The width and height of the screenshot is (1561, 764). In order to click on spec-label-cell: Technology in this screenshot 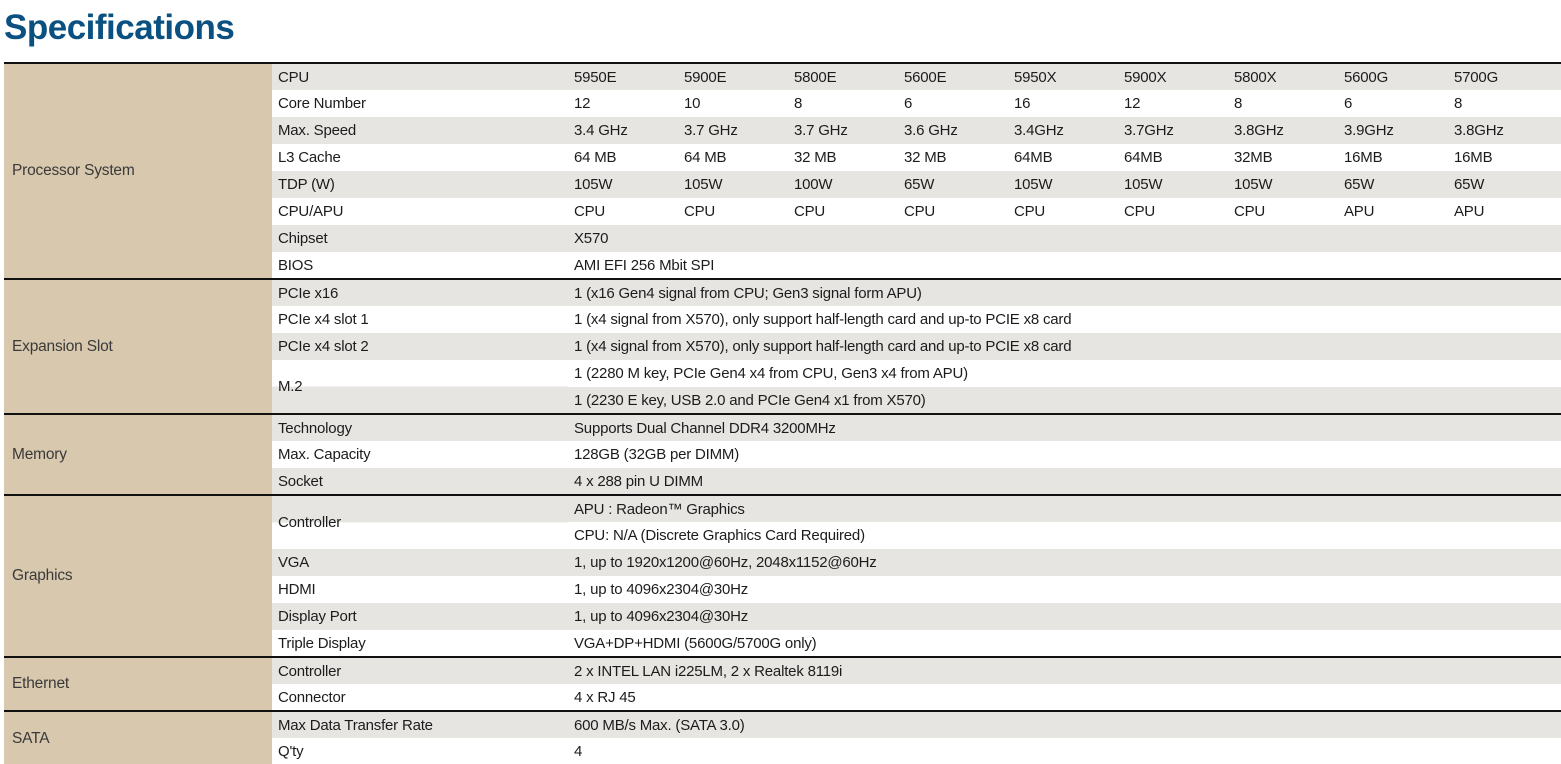, I will do `click(420, 427)`.